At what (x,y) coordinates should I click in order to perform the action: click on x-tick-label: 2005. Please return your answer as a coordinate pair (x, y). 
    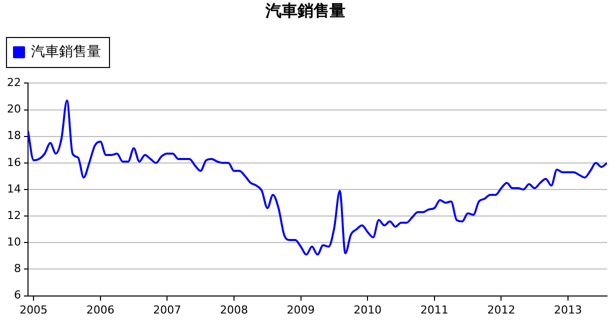
    Looking at the image, I should click on (34, 309).